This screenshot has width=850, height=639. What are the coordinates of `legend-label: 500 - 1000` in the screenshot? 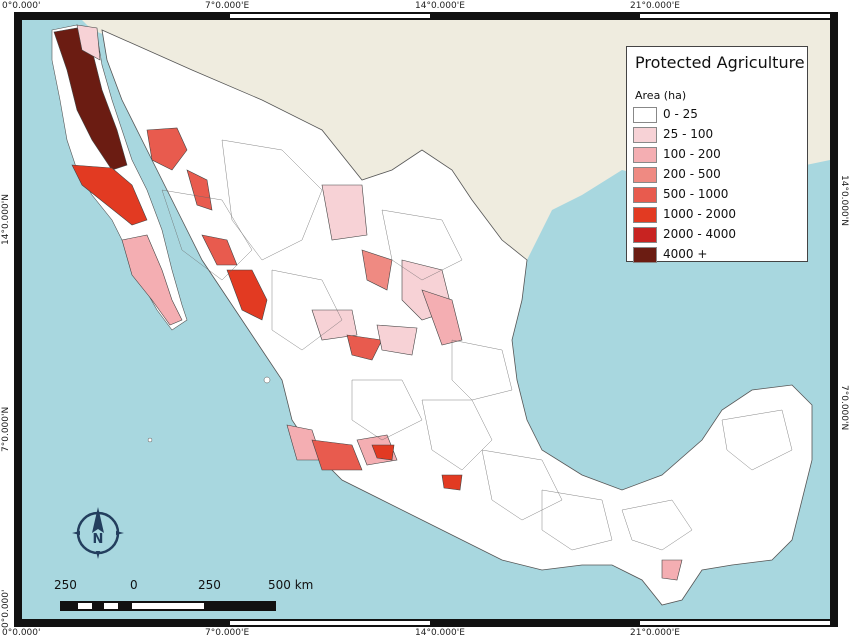 It's located at (696, 194).